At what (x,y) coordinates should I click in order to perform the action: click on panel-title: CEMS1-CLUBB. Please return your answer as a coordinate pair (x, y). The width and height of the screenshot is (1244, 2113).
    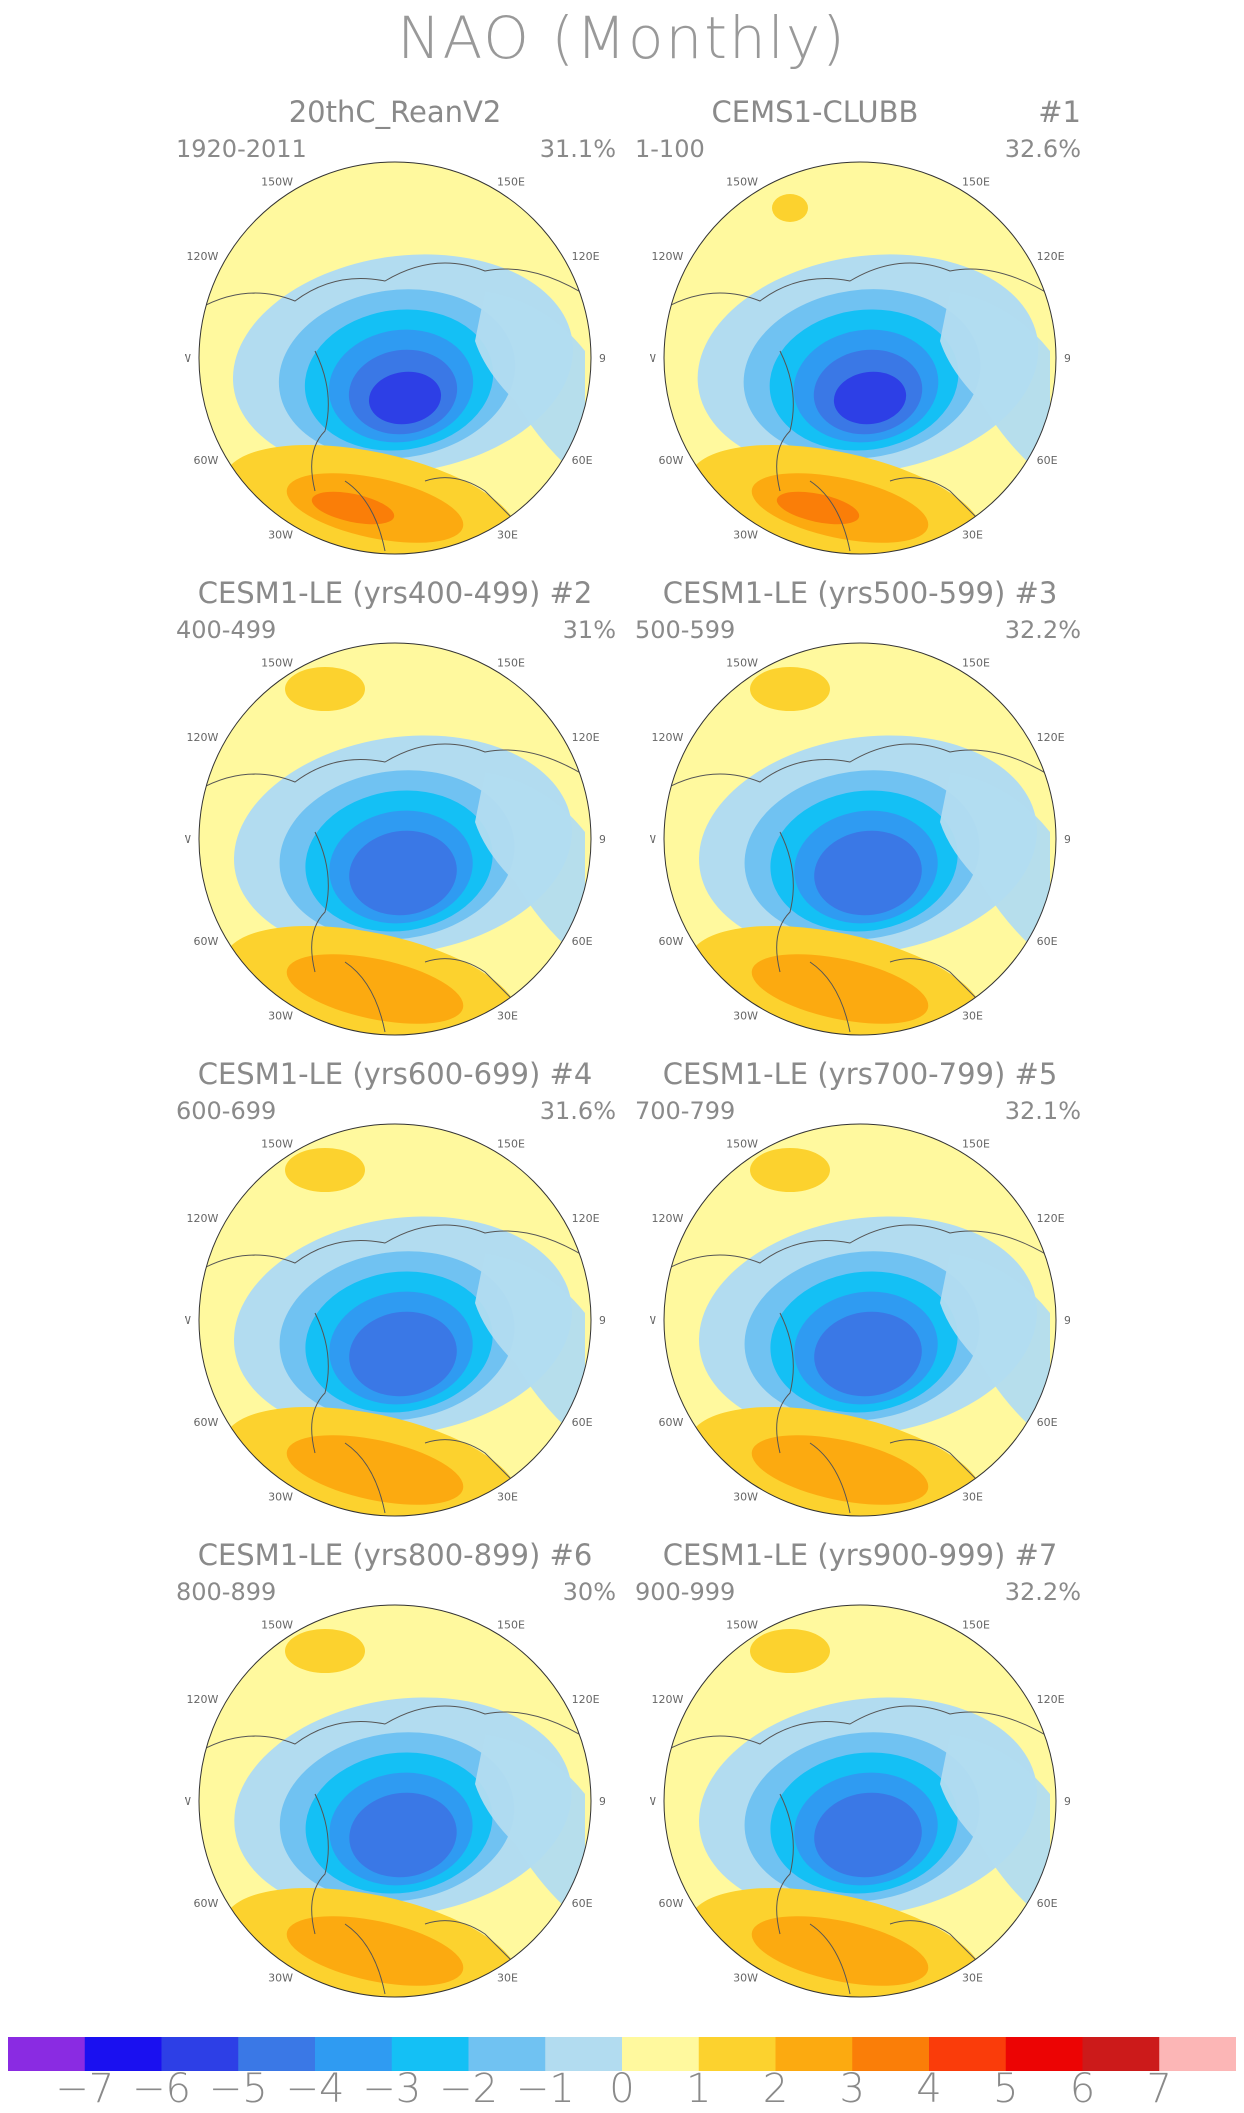
    Looking at the image, I should click on (815, 112).